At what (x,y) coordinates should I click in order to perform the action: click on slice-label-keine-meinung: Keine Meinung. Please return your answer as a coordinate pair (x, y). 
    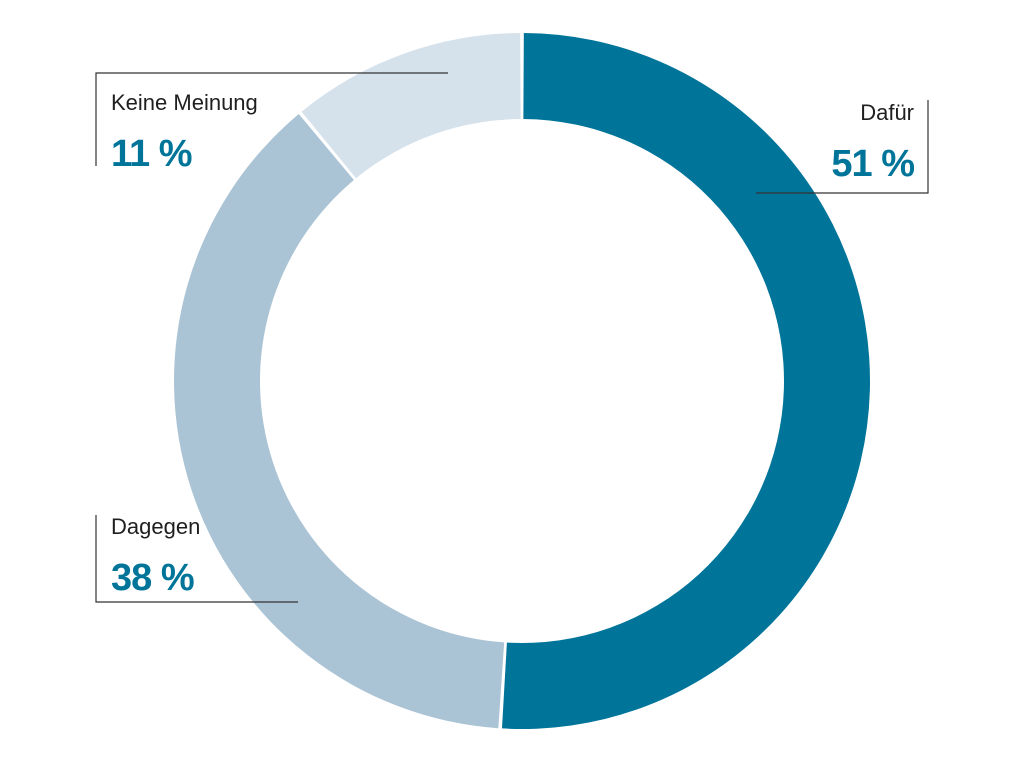
    Looking at the image, I should click on (184, 102).